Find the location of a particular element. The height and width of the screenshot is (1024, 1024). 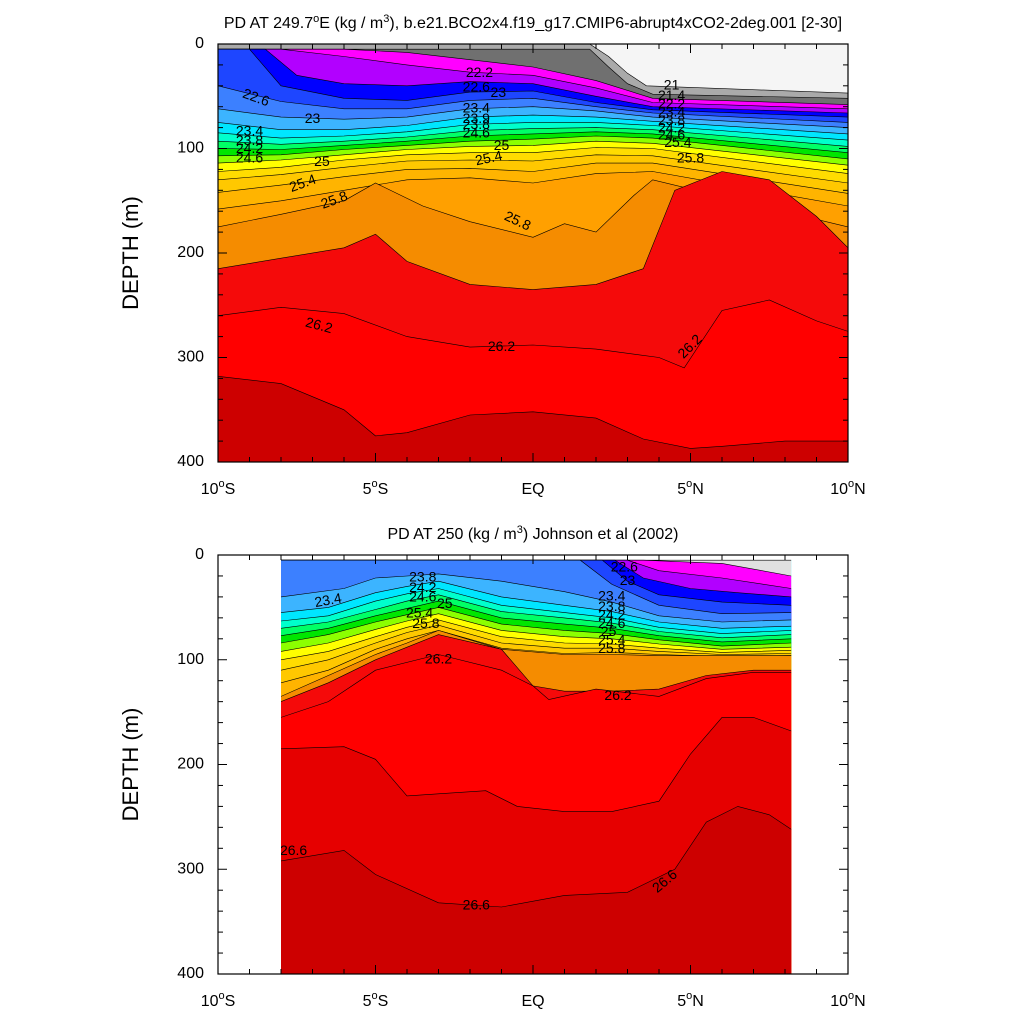

y-tick-label: 300 is located at coordinates (190, 868).